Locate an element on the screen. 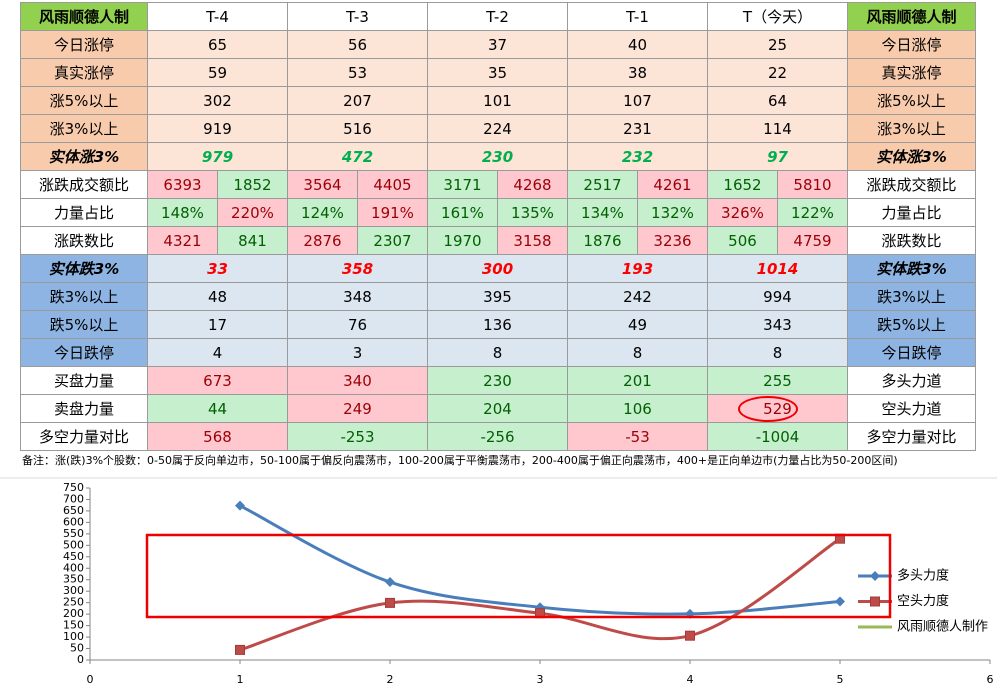 This screenshot has width=997, height=699. value-cell: 4759 is located at coordinates (812, 240).